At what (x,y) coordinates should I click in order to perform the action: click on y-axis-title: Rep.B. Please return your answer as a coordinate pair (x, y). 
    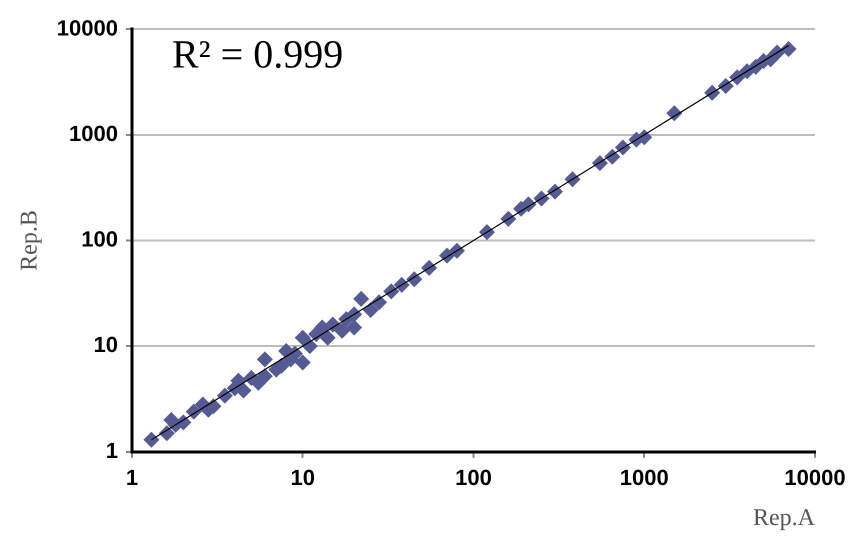
    Looking at the image, I should click on (29, 240).